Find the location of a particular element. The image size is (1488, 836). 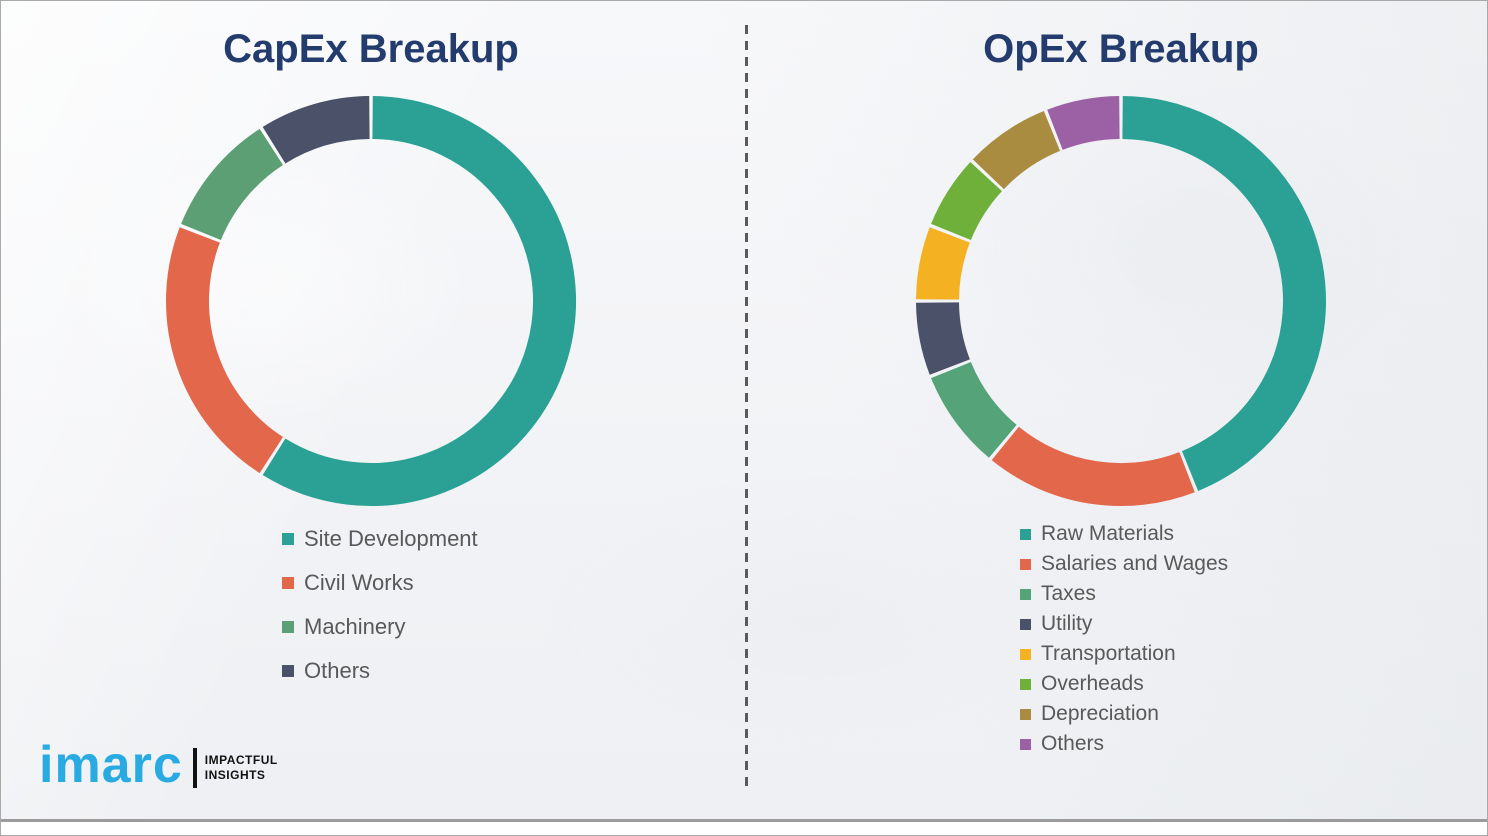

legend-label: Salaries and Wages is located at coordinates (1135, 563).